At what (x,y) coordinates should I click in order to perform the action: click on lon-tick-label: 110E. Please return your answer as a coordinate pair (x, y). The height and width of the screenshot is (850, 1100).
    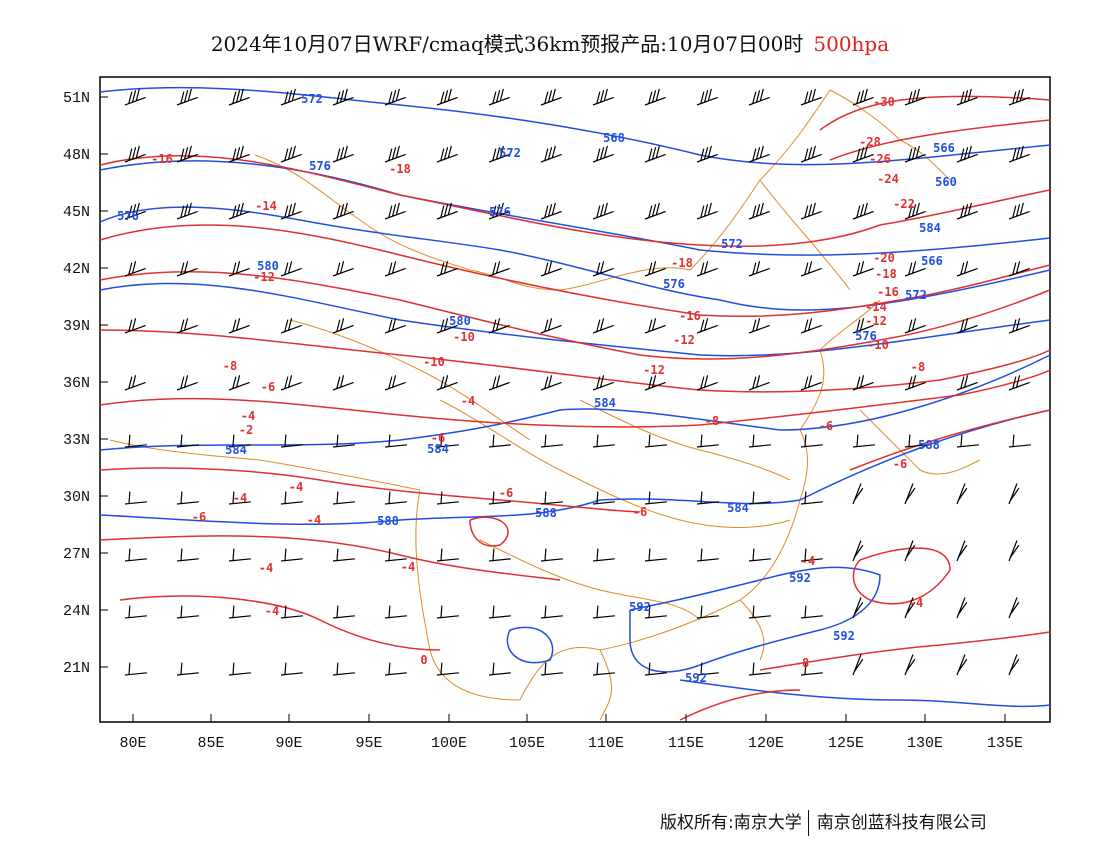
    Looking at the image, I should click on (606, 743).